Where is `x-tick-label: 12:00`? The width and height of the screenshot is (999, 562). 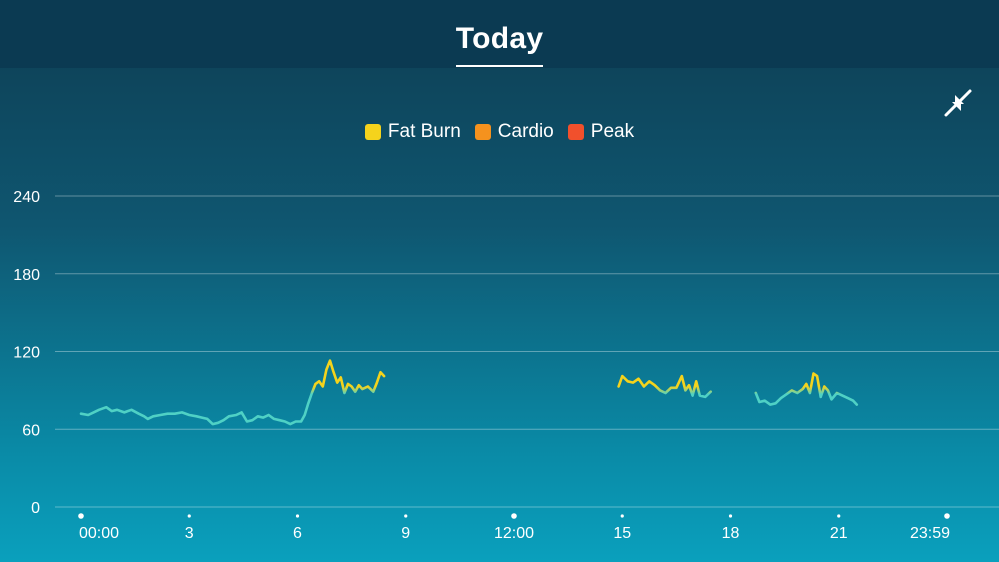
x-tick-label: 12:00 is located at coordinates (514, 533).